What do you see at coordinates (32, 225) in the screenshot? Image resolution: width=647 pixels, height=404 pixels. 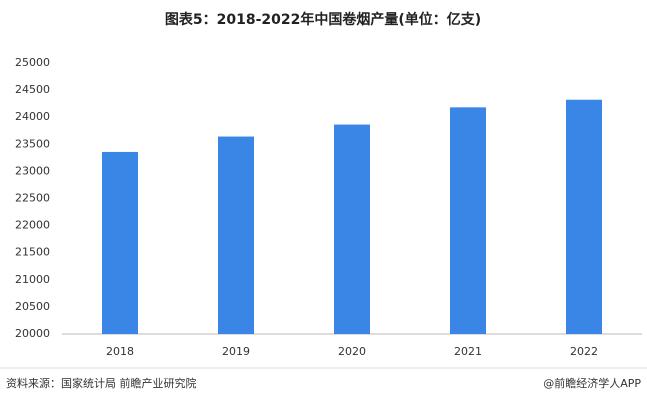 I see `y-tick-label: 22000` at bounding box center [32, 225].